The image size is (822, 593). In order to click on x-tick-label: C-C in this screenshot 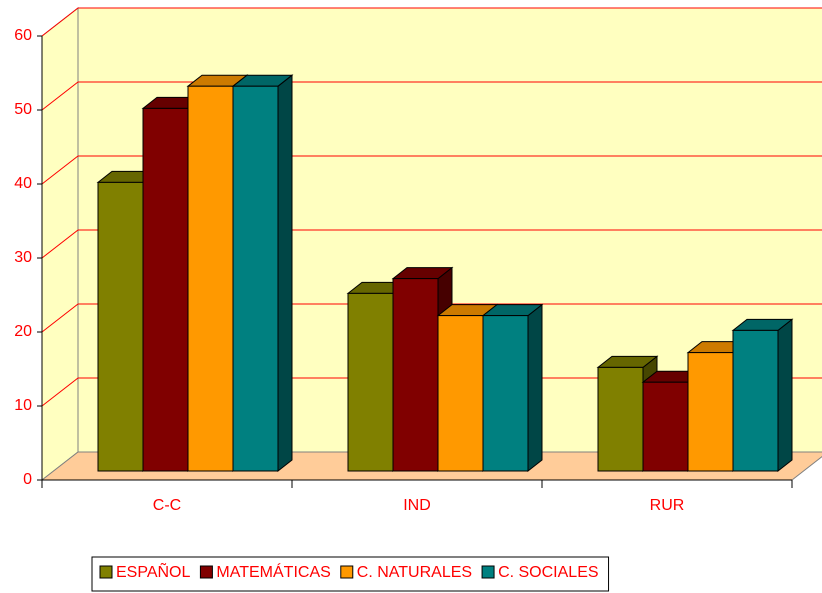, I will do `click(167, 505)`.